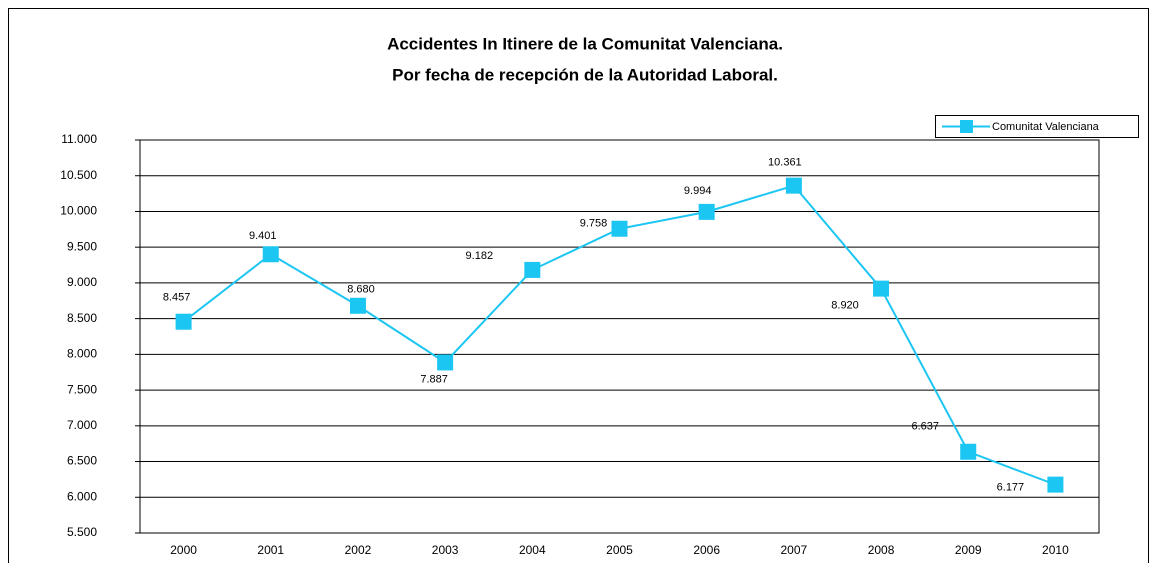 This screenshot has width=1154, height=568. Describe the element at coordinates (698, 191) in the screenshot. I see `data-label: 9.994` at that location.